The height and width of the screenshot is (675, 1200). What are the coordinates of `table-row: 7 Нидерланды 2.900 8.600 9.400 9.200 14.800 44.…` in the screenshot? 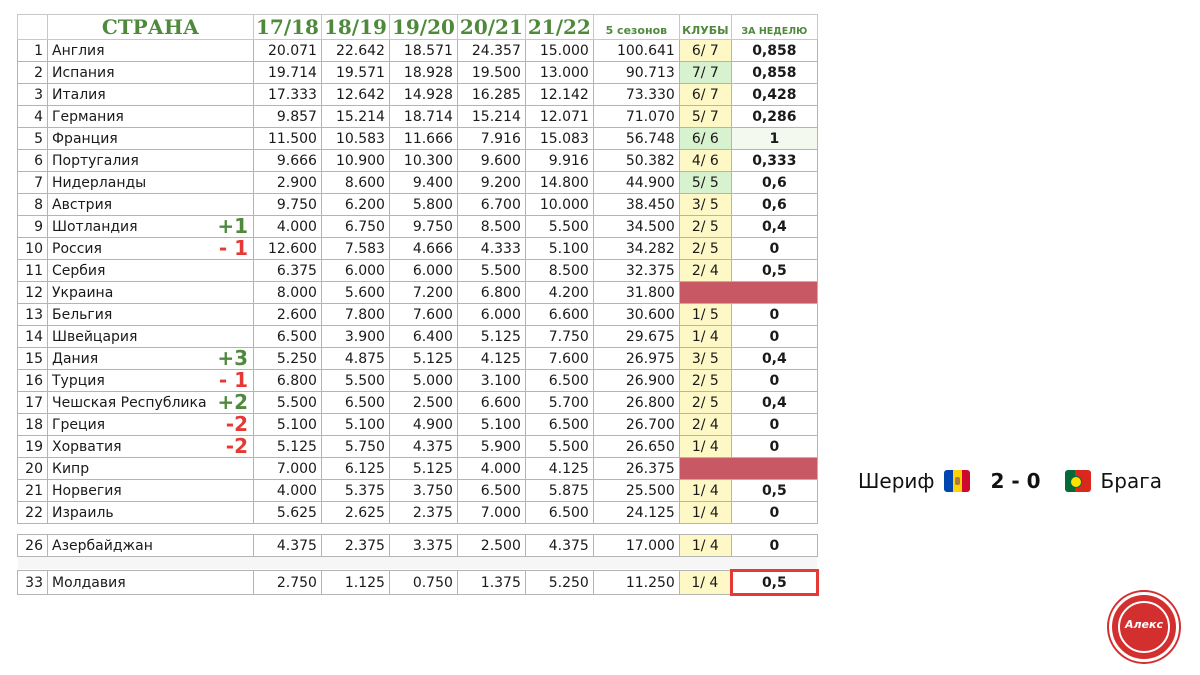 It's located at (417, 182).